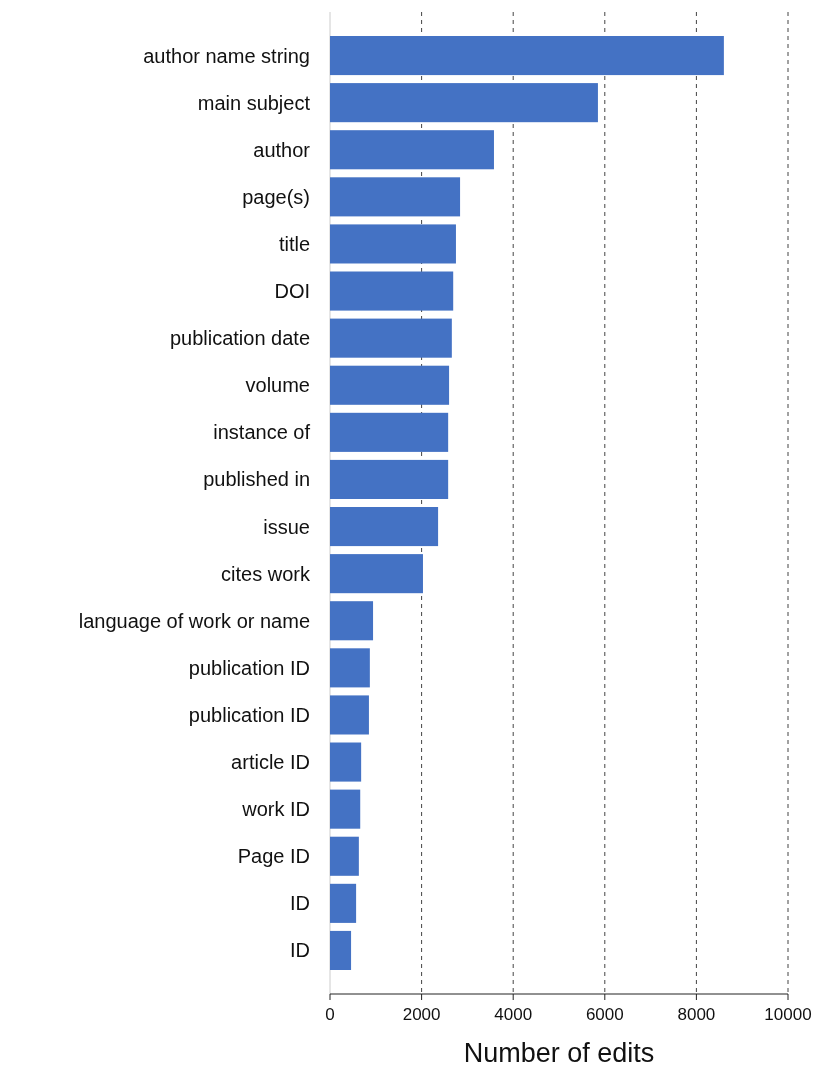 This screenshot has width=817, height=1070. Describe the element at coordinates (277, 385) in the screenshot. I see `y-tick-label: volume` at that location.